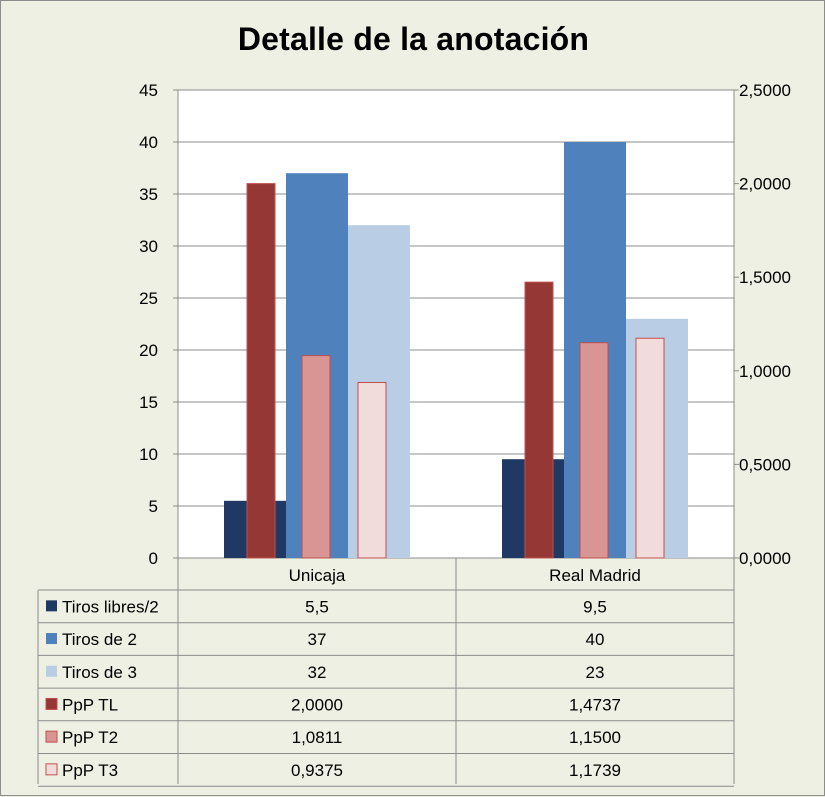 Image resolution: width=825 pixels, height=797 pixels. Describe the element at coordinates (148, 454) in the screenshot. I see `left-tick-label: 10` at that location.